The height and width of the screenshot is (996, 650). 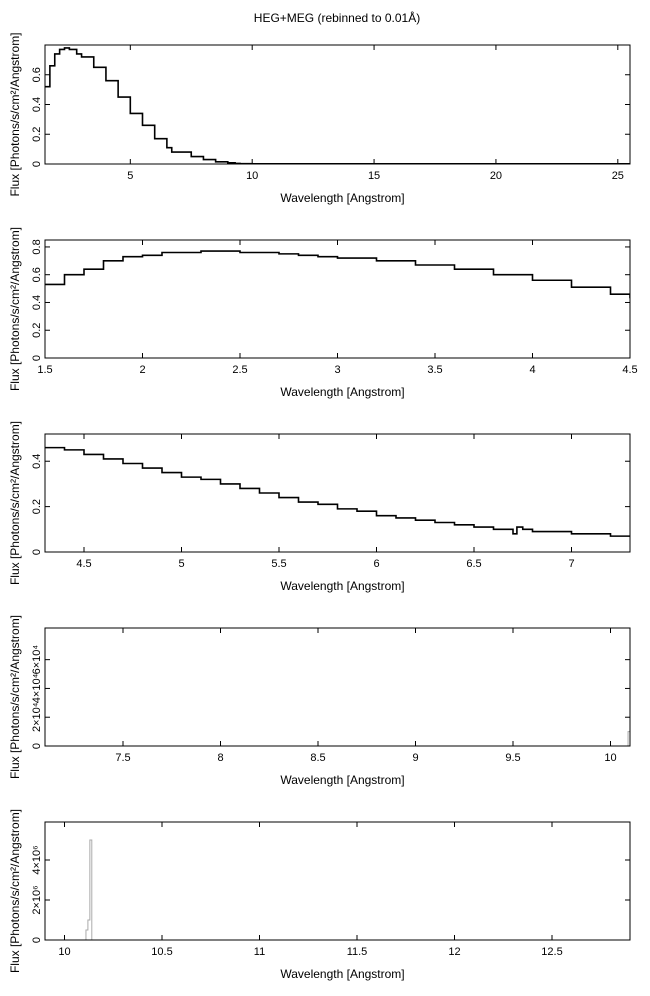 I want to click on y-tick-label: 2×10⁶, so click(x=37, y=899).